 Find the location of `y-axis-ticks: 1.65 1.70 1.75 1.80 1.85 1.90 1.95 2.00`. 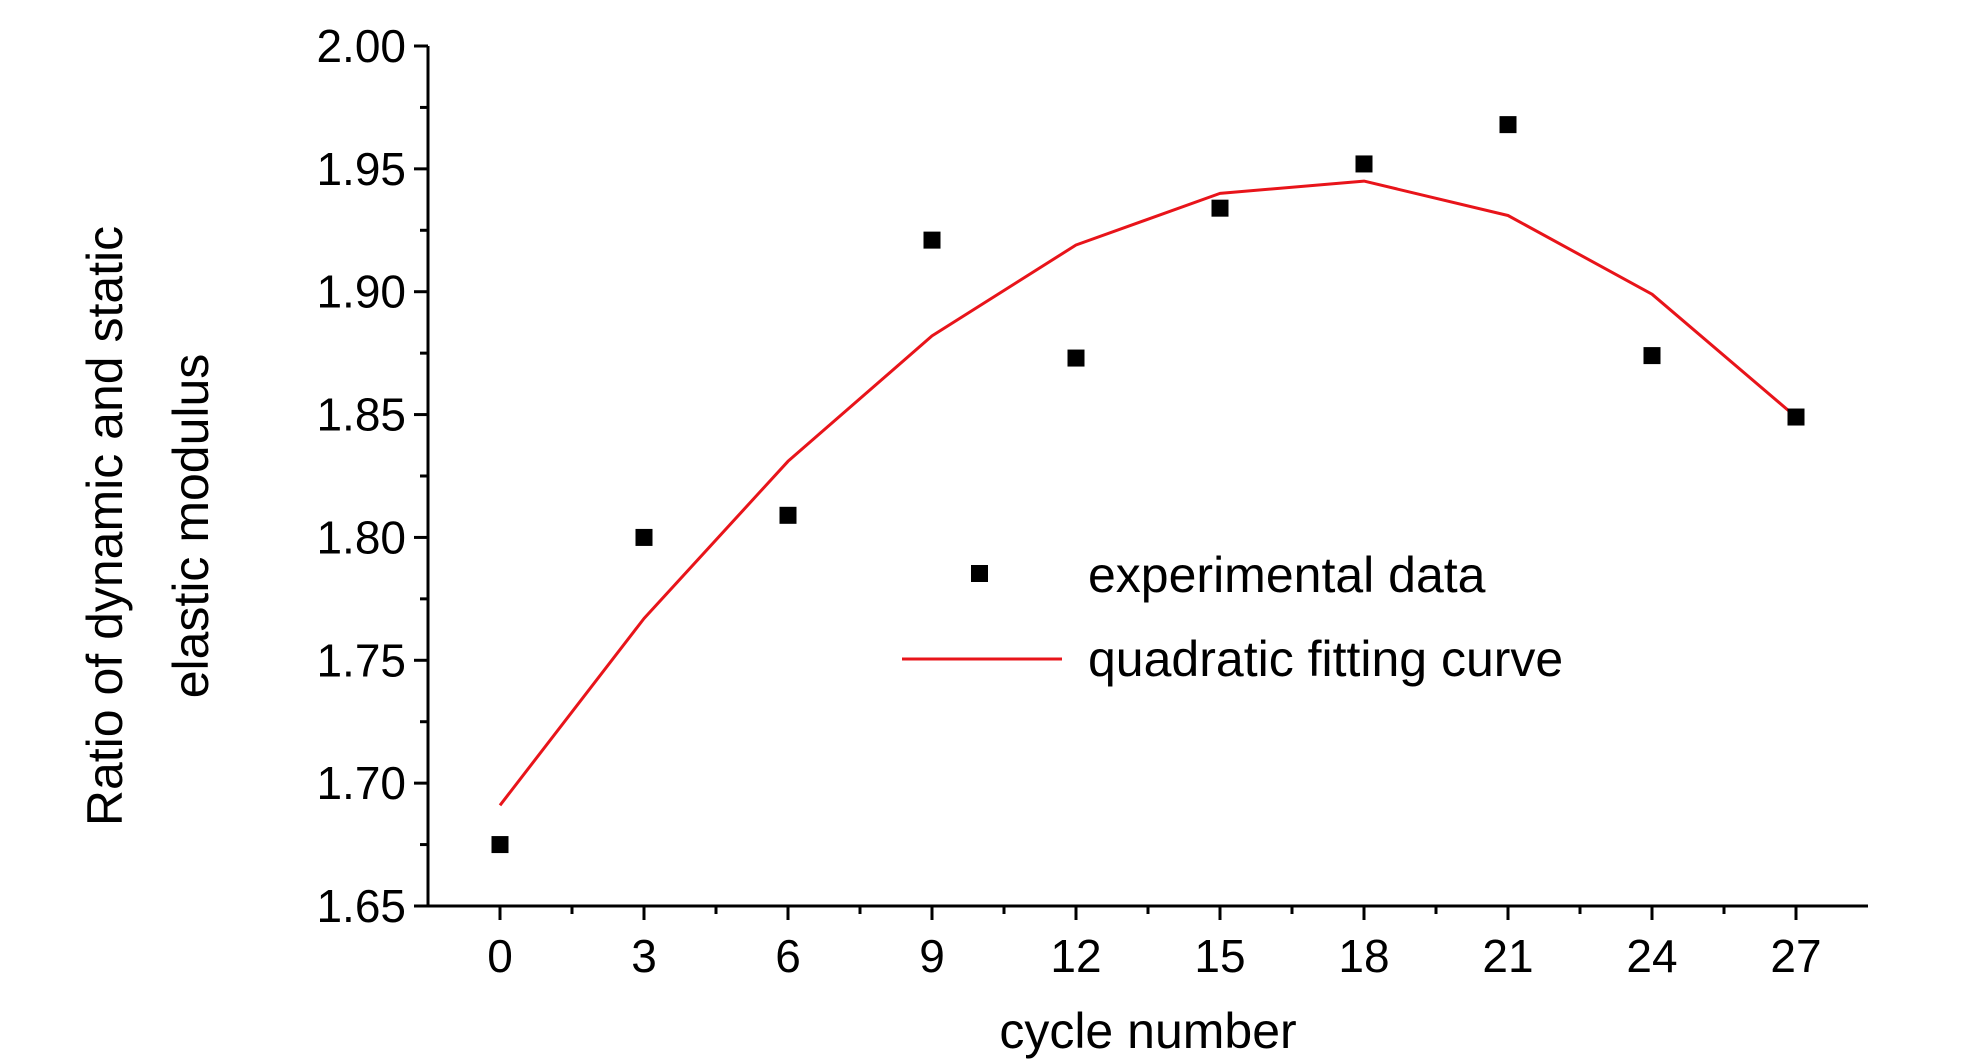

y-axis-ticks: 1.65 1.70 1.75 1.80 1.85 1.90 1.95 2.00 is located at coordinates (372, 476).